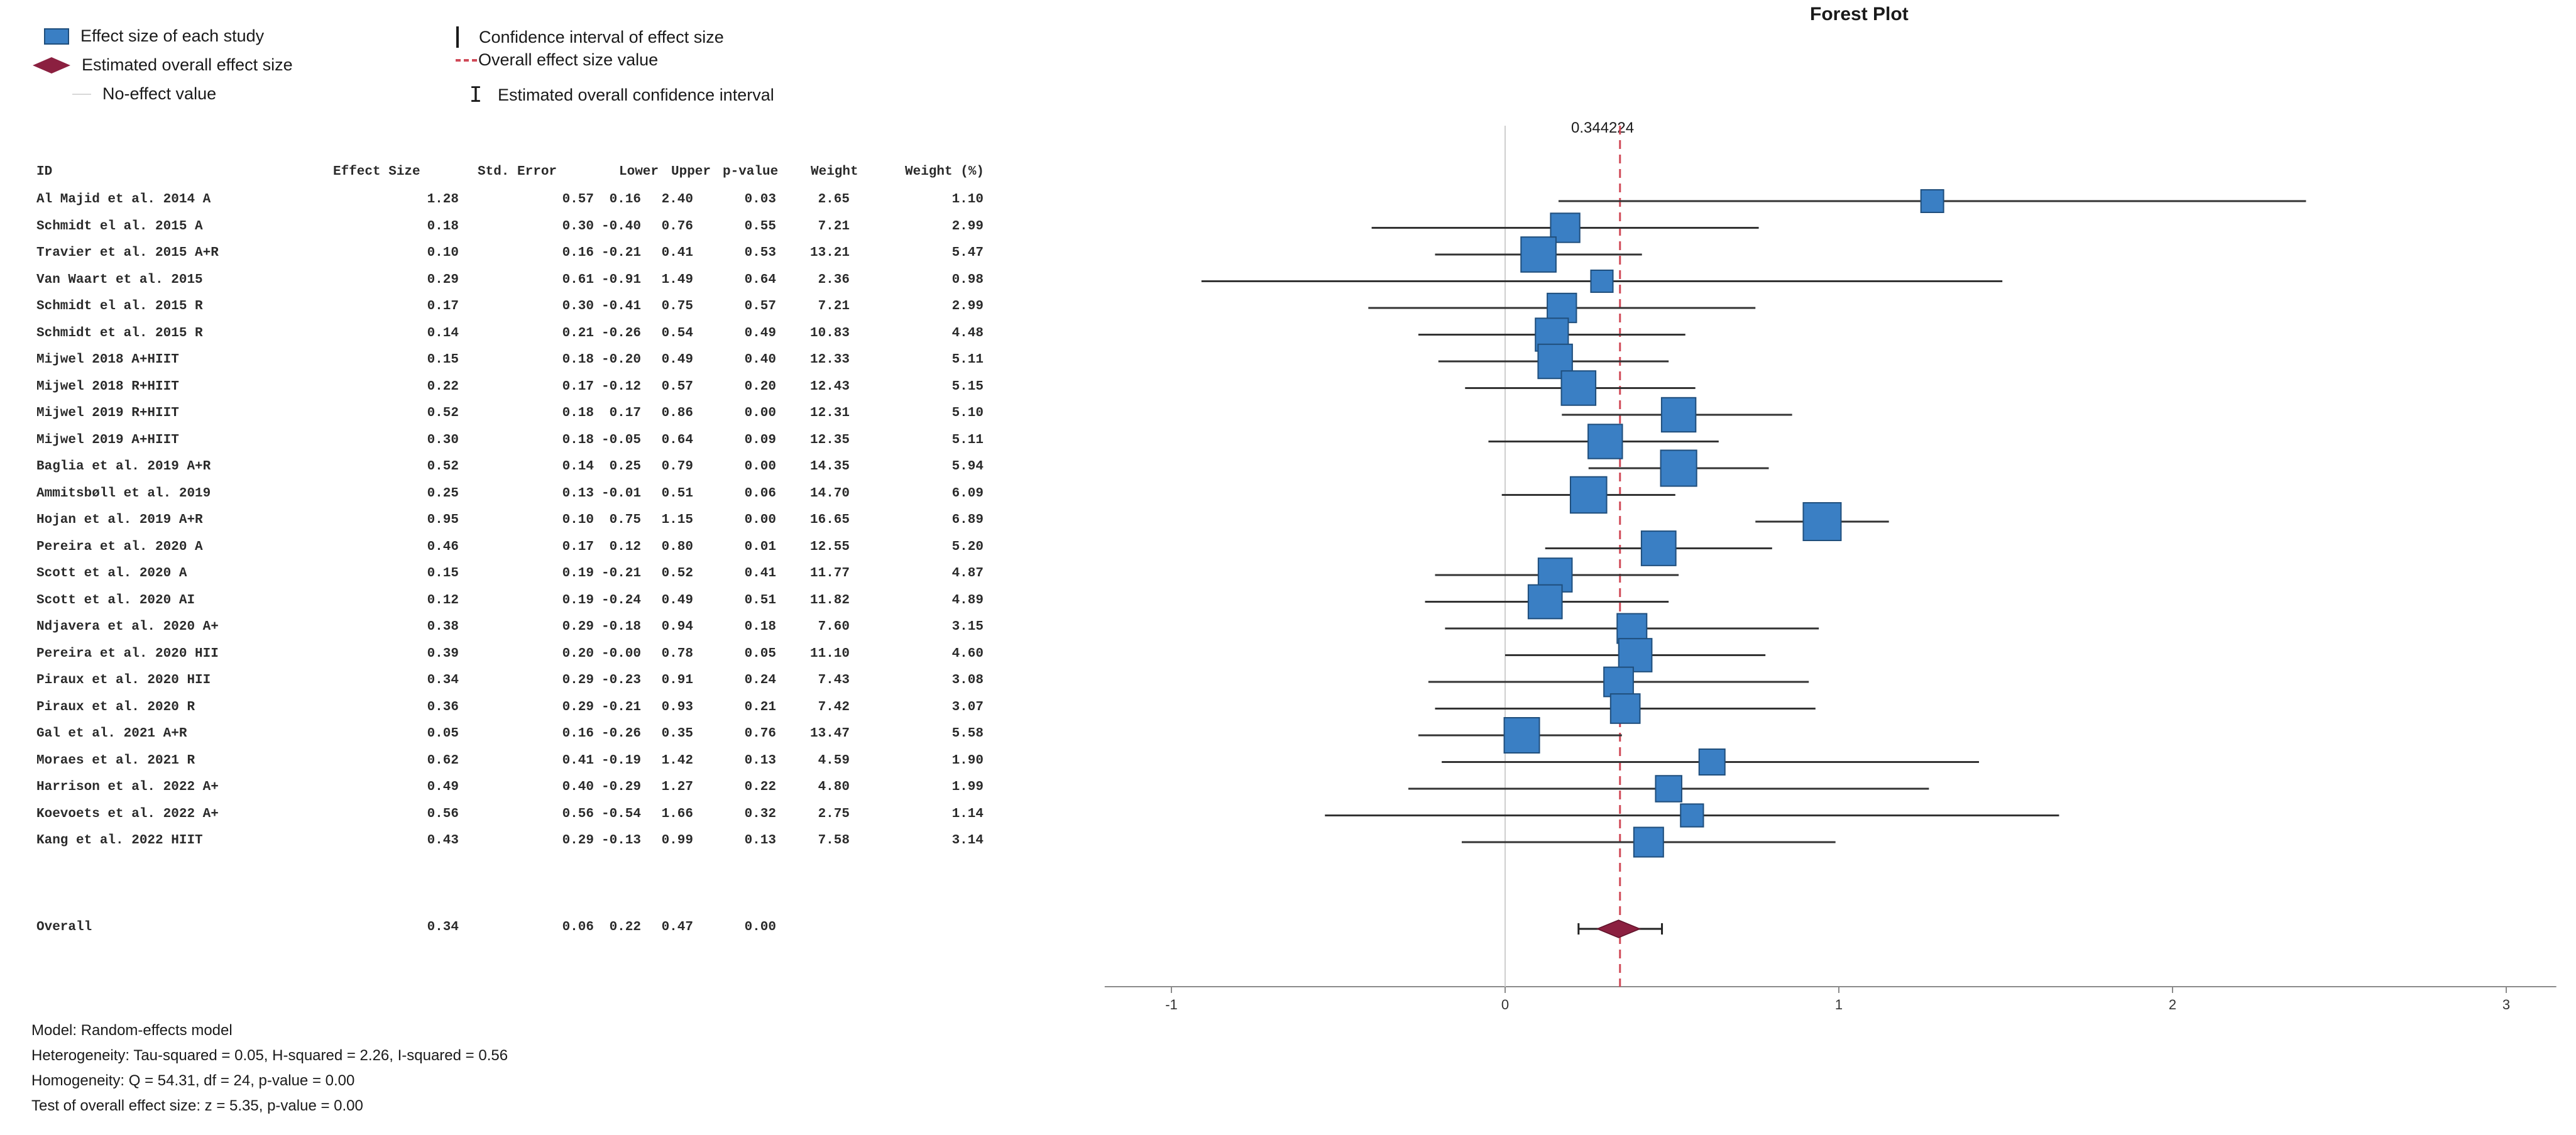  What do you see at coordinates (834, 279) in the screenshot?
I see `cell-w: 2.36` at bounding box center [834, 279].